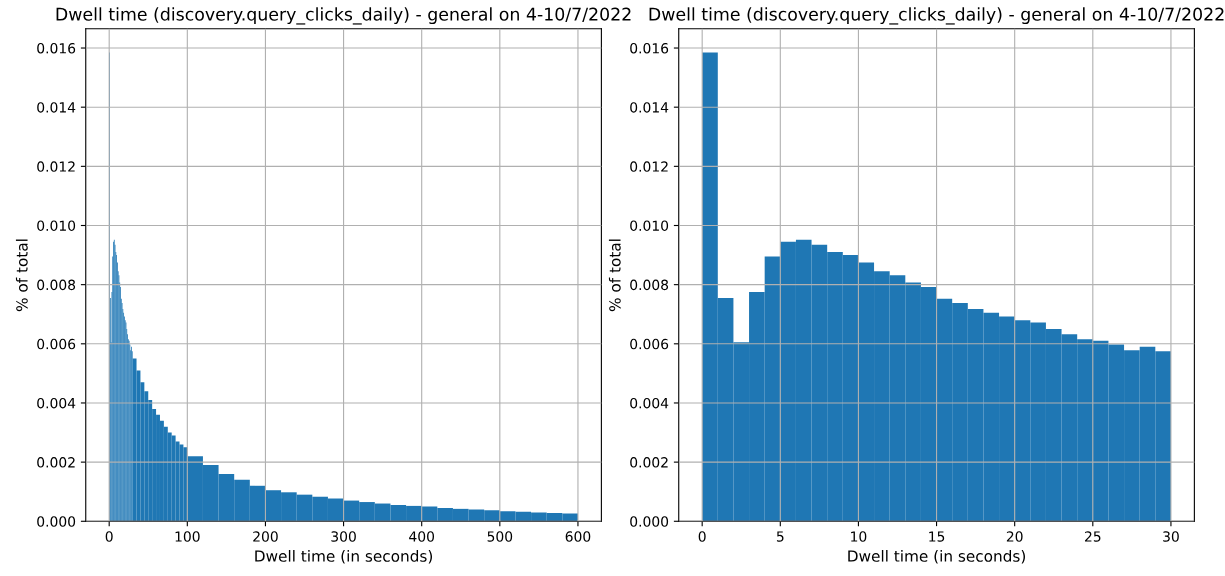  What do you see at coordinates (1014, 536) in the screenshot?
I see `x-tick-label: 20` at bounding box center [1014, 536].